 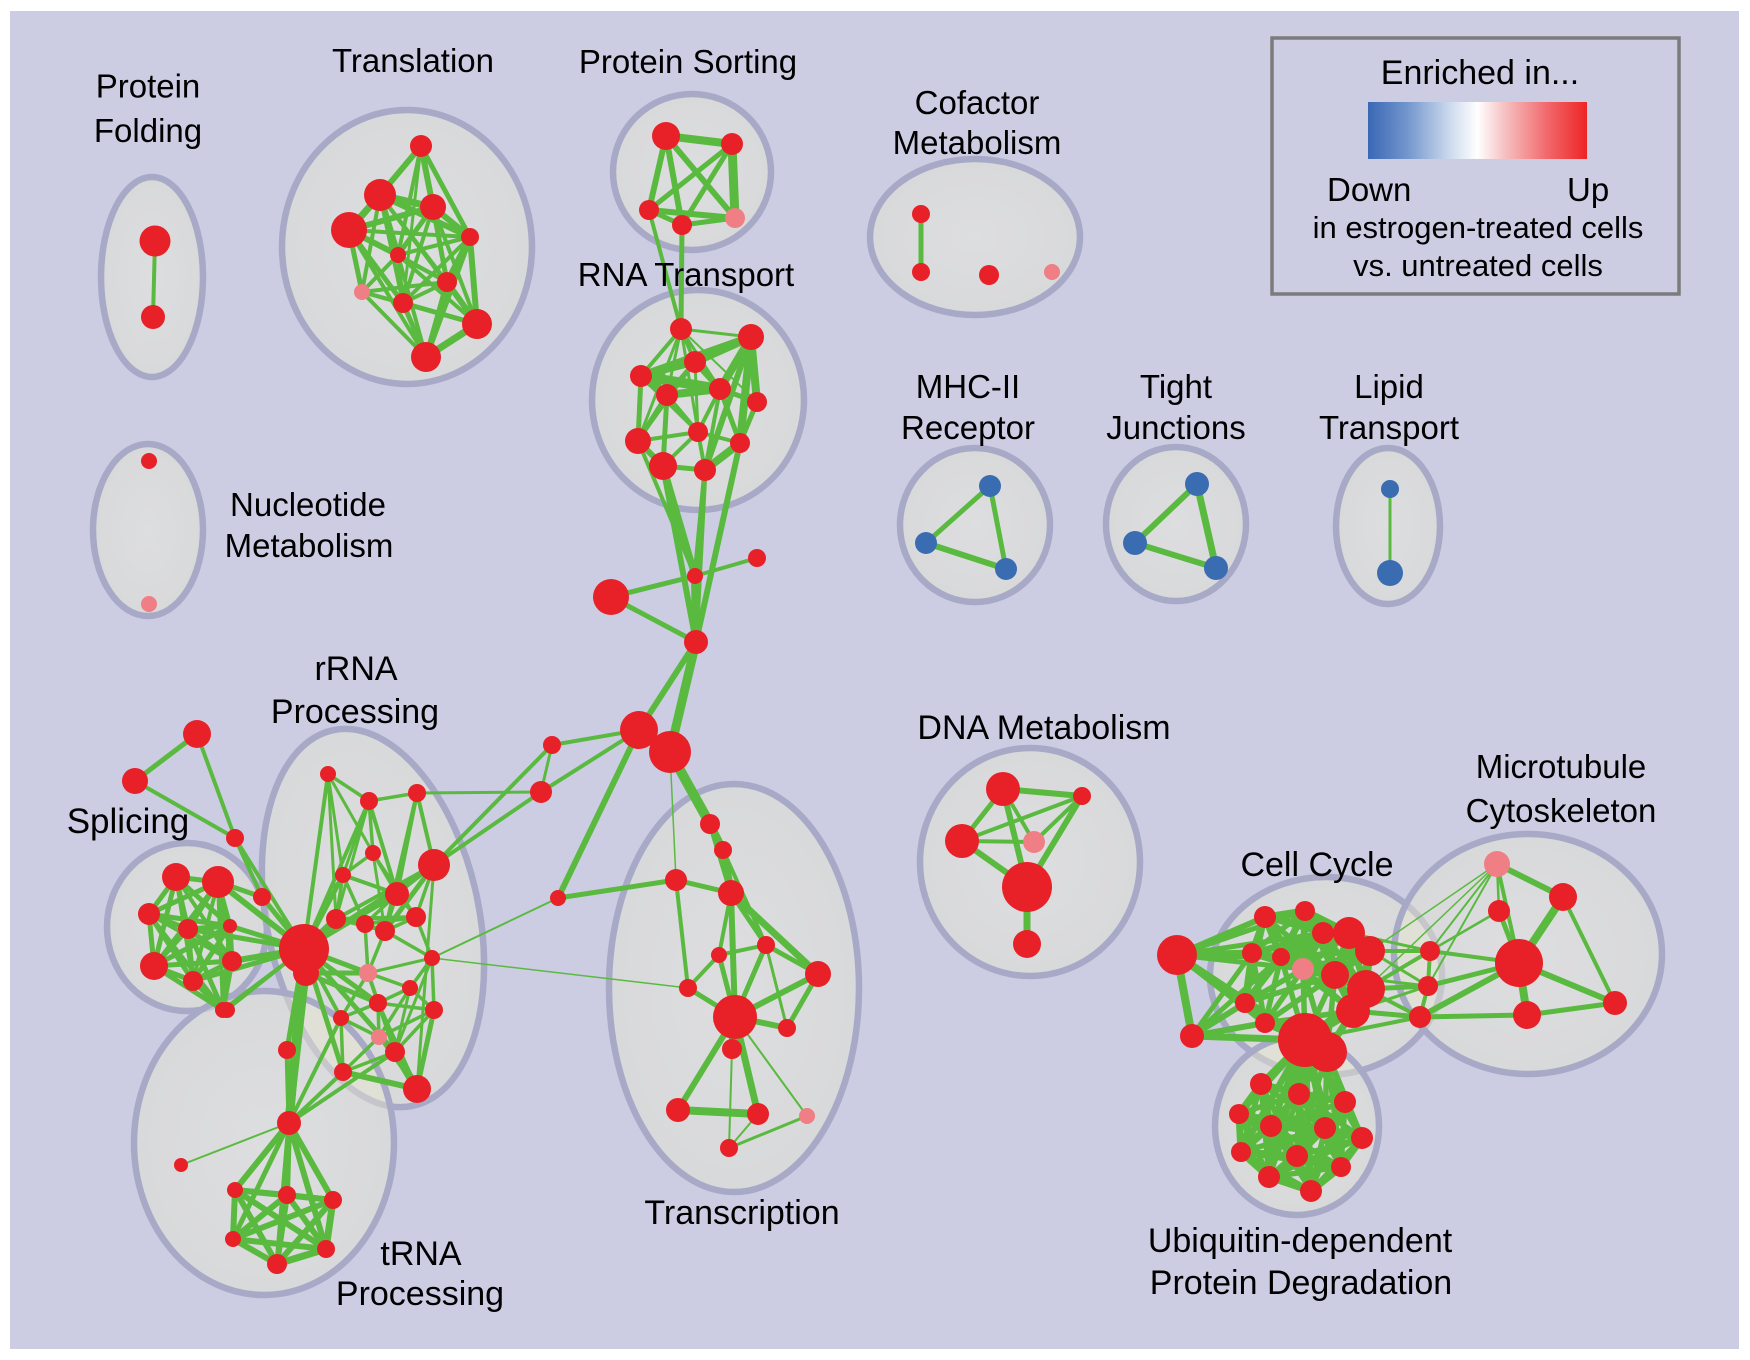 What do you see at coordinates (1561, 766) in the screenshot?
I see `svg-text: Microtubule` at bounding box center [1561, 766].